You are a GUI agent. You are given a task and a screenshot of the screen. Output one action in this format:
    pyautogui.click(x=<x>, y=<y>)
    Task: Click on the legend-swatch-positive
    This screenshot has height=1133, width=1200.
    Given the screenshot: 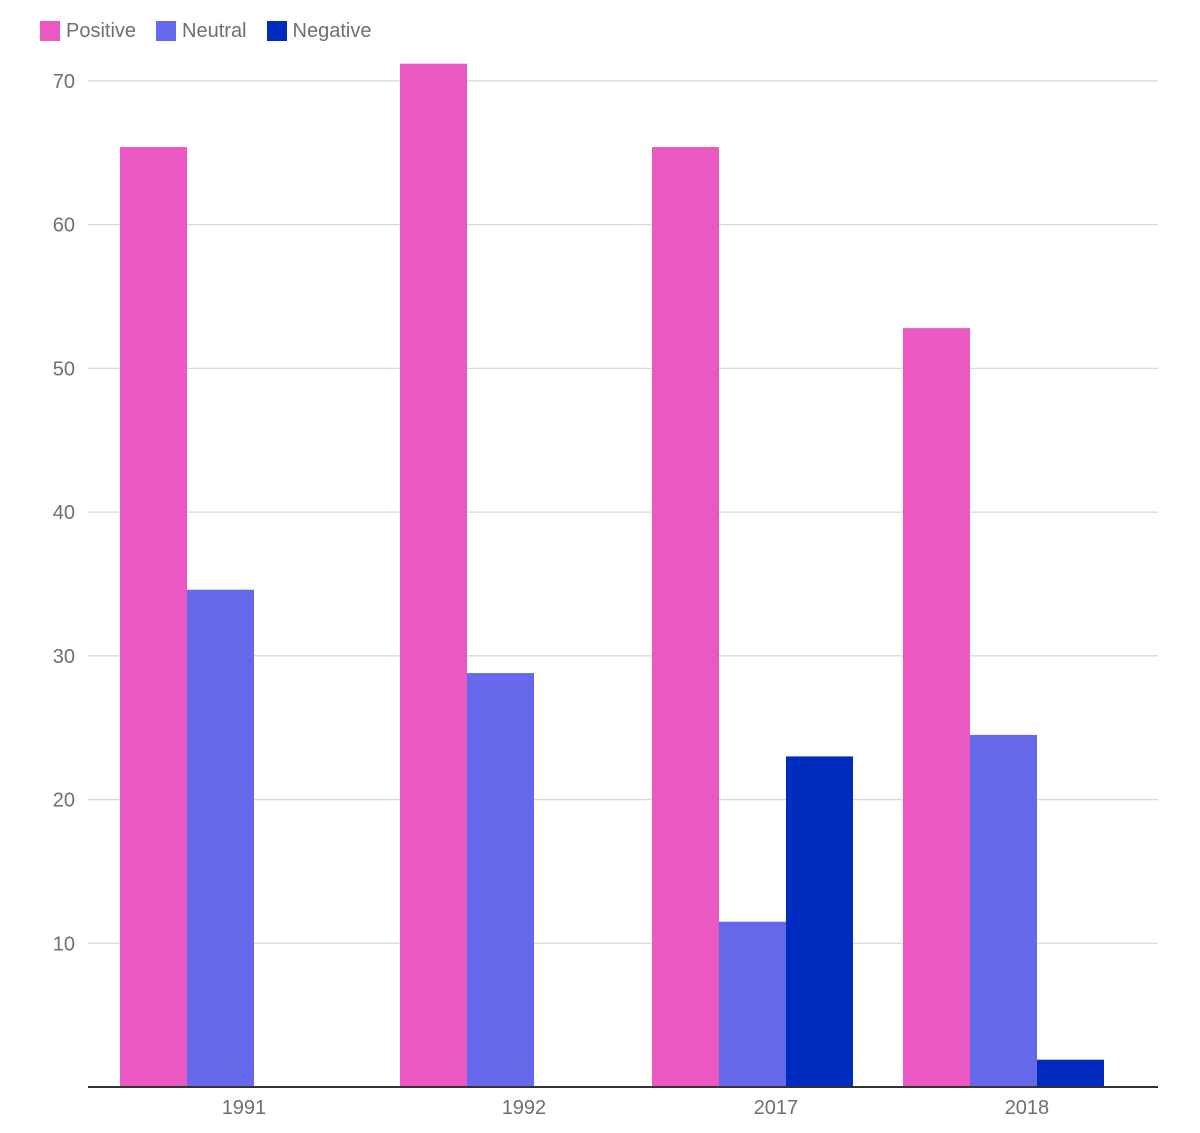 What is the action you would take?
    pyautogui.click(x=50, y=31)
    